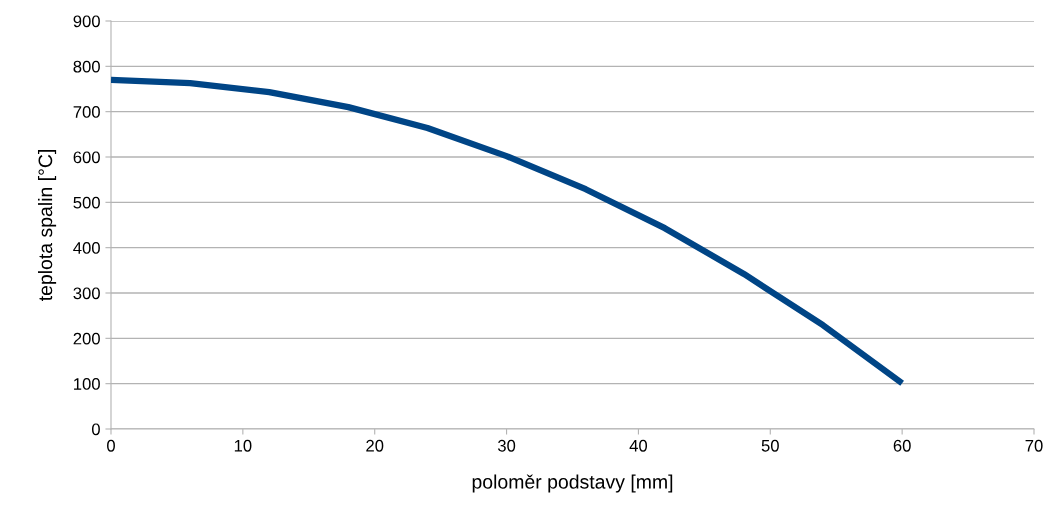  Describe the element at coordinates (506, 445) in the screenshot. I see `x-tick-label: 30` at that location.